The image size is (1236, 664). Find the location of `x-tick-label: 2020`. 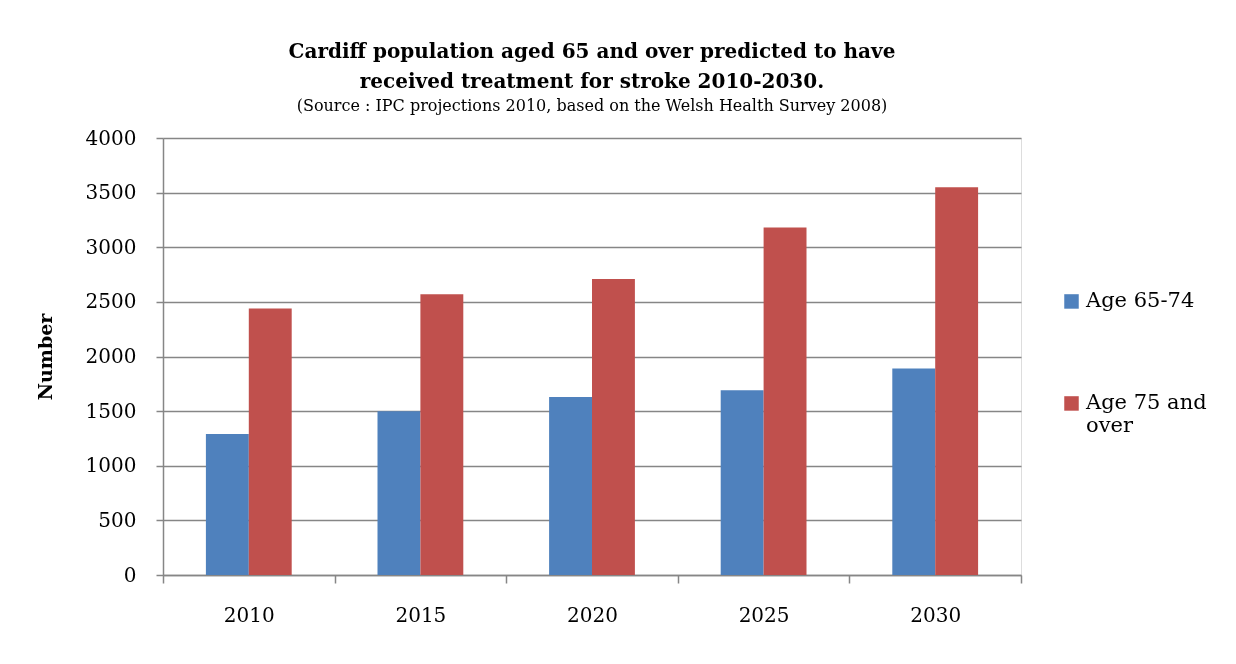

x-tick-label: 2020 is located at coordinates (592, 614).